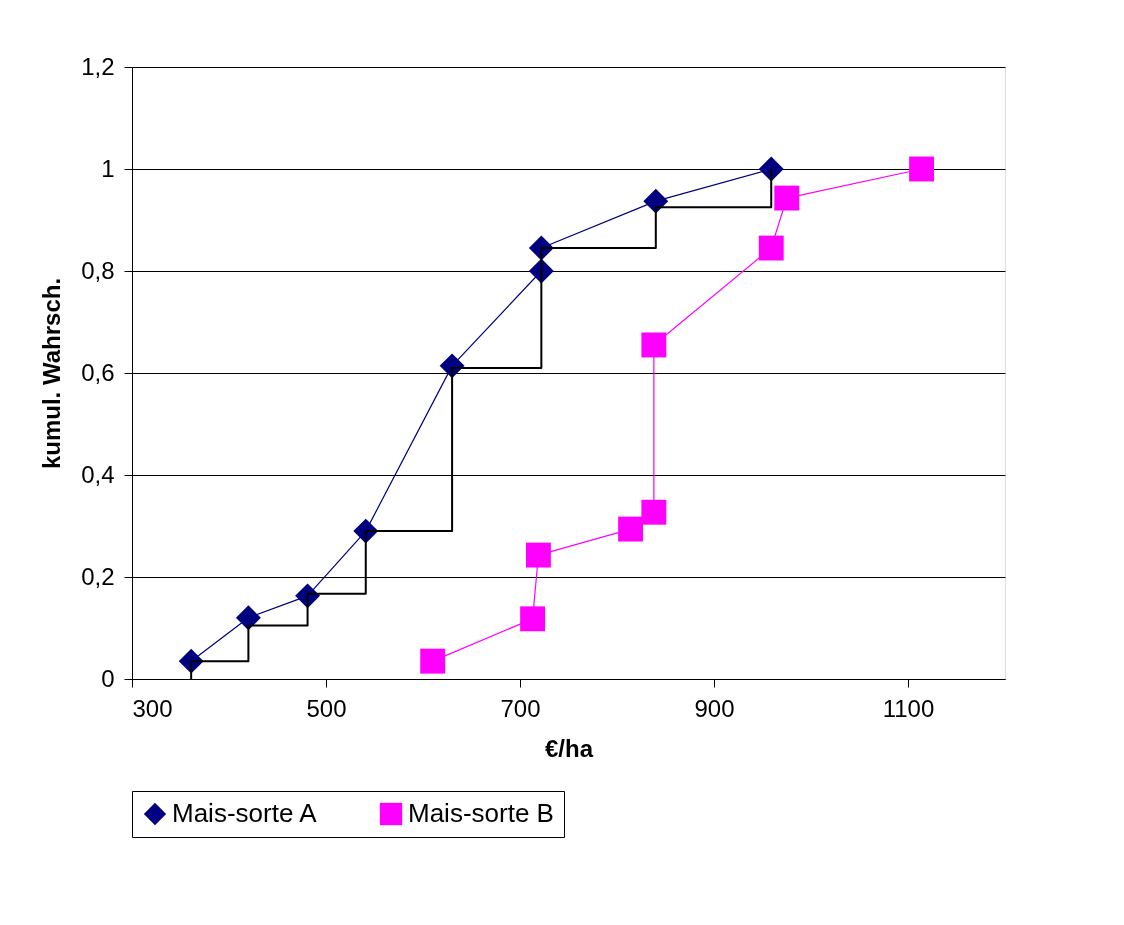  What do you see at coordinates (98, 372) in the screenshot?
I see `y-tick-label: 0,6` at bounding box center [98, 372].